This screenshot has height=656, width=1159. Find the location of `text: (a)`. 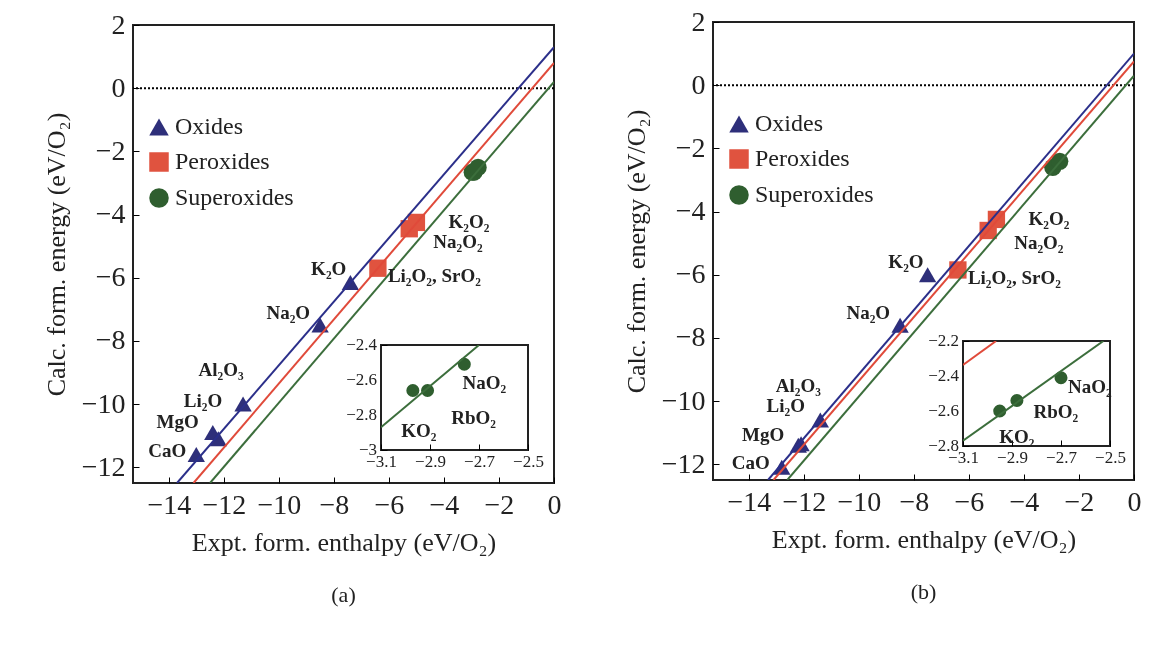

text: (a) is located at coordinates (343, 594).